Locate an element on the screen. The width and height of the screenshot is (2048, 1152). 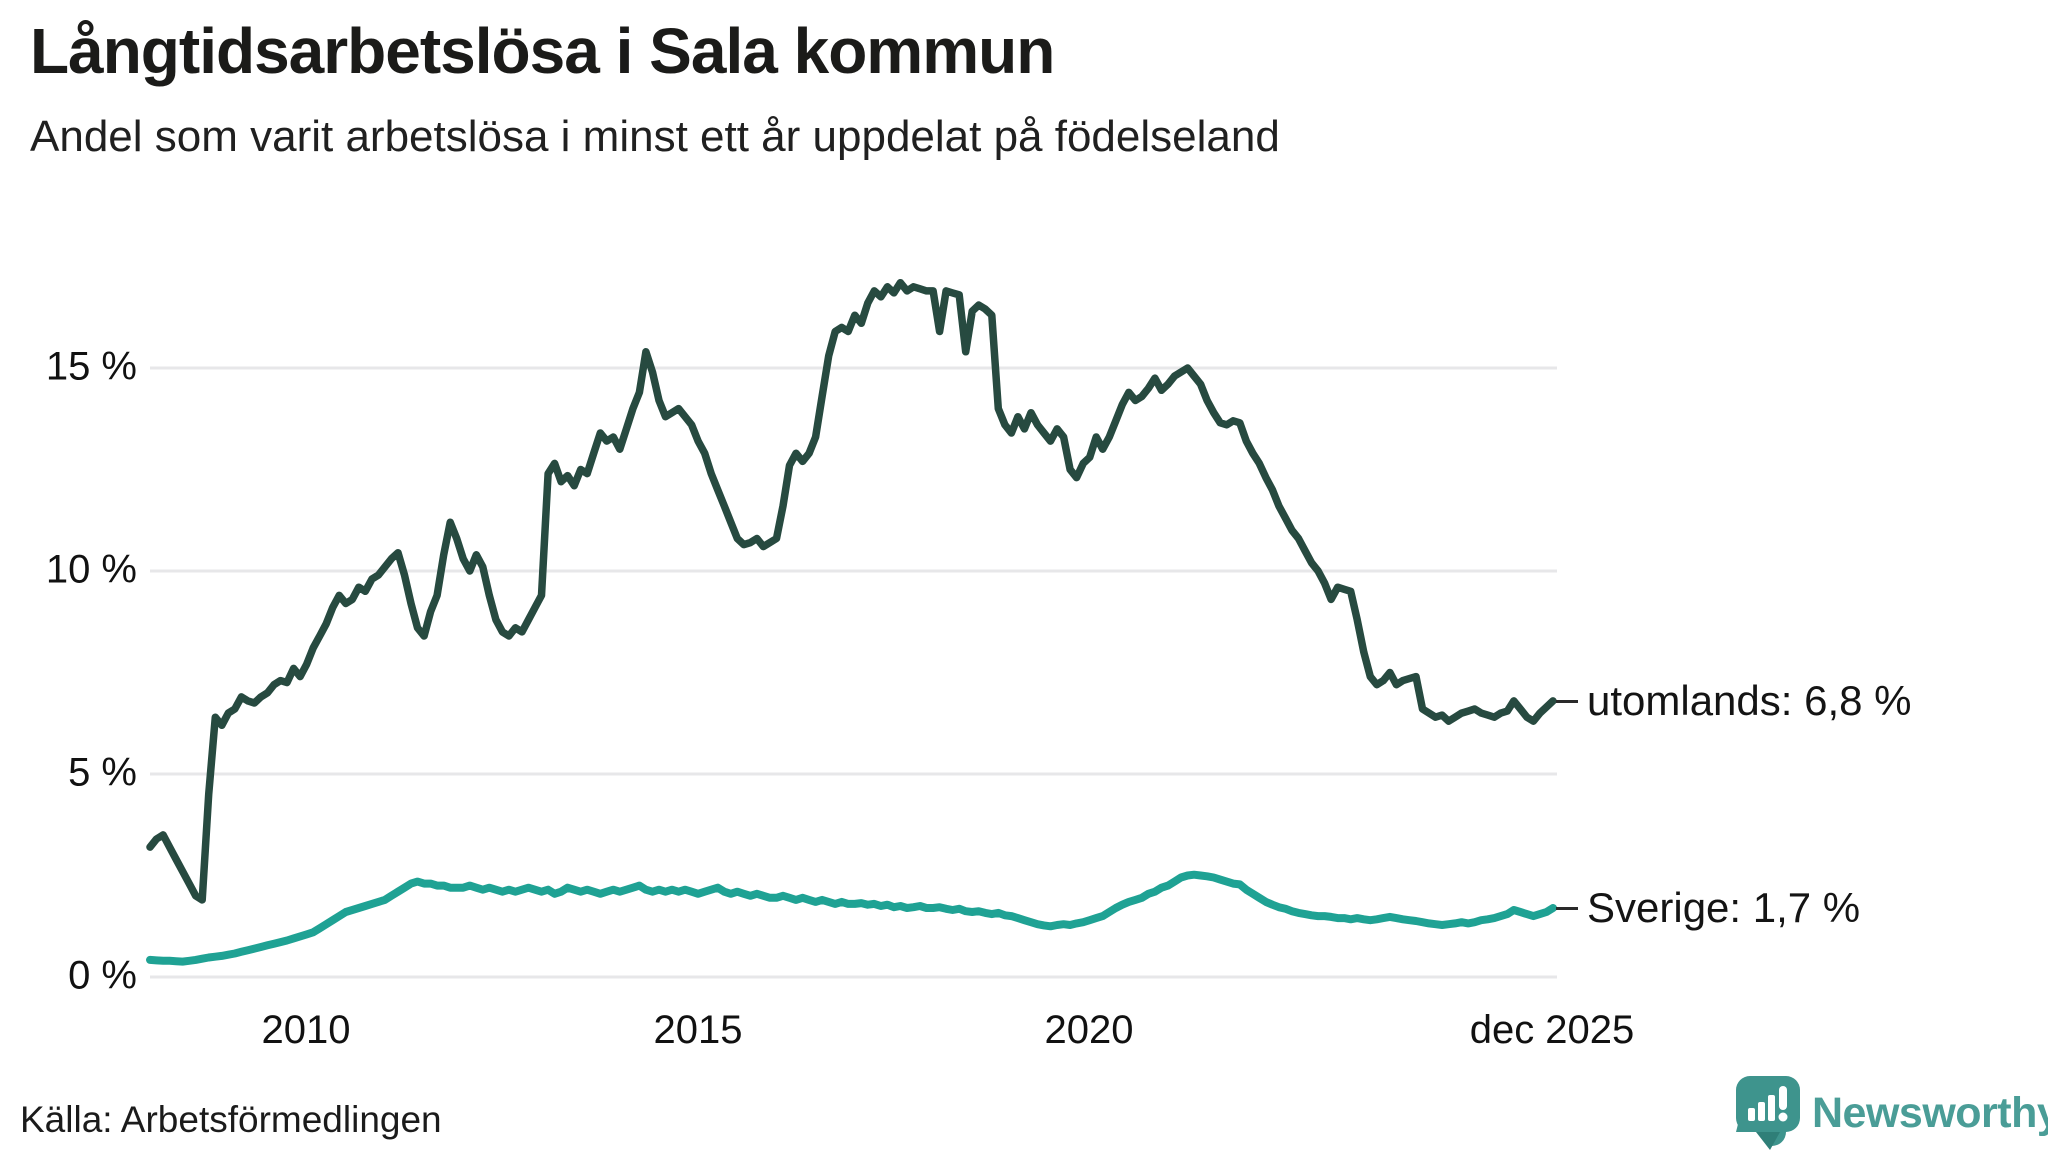
brand-name: Newsworthy is located at coordinates (1930, 1112).